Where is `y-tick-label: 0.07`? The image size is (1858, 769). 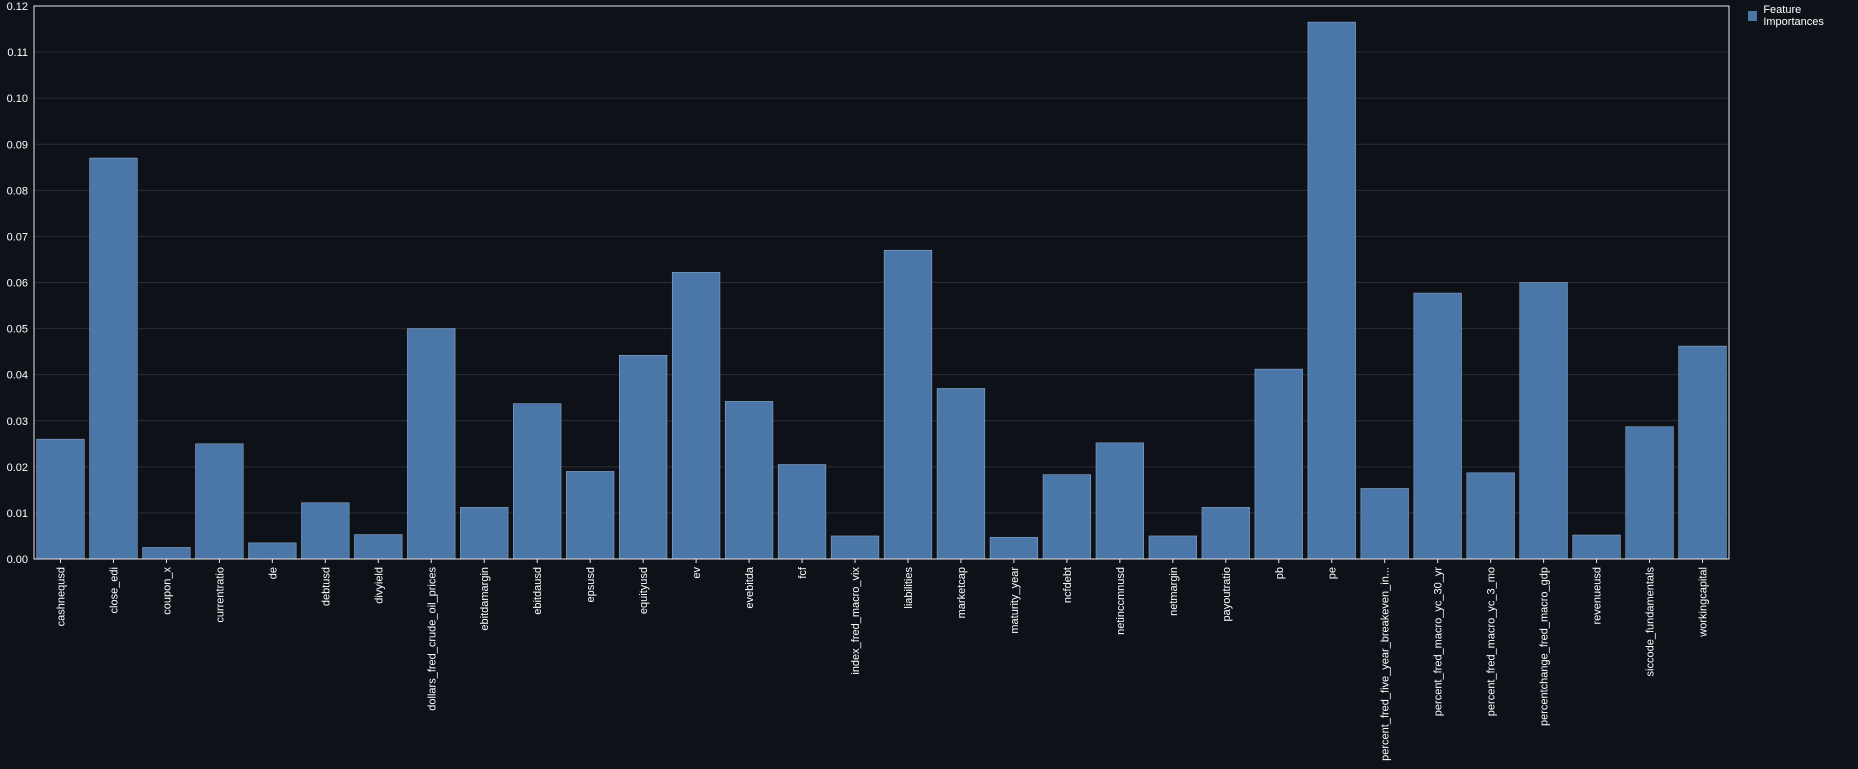 y-tick-label: 0.07 is located at coordinates (17, 237).